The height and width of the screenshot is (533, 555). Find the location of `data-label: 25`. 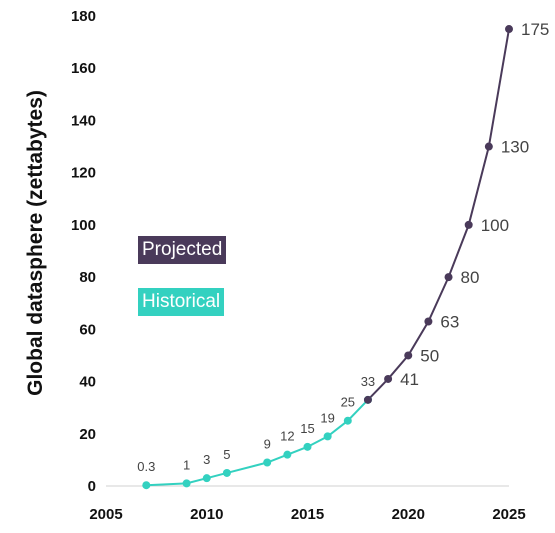

data-label: 25 is located at coordinates (348, 402).